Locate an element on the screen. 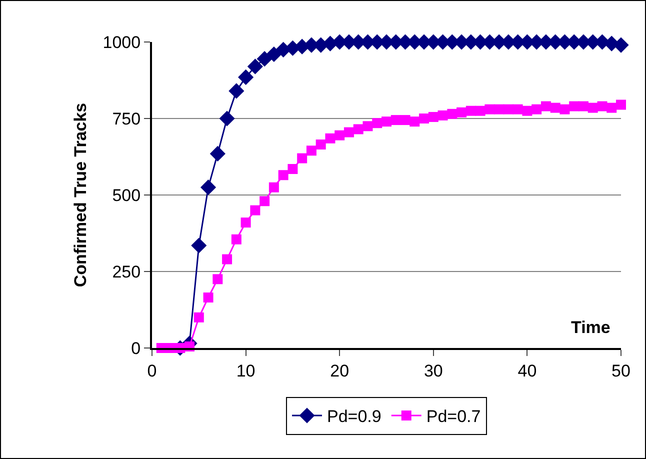  y-tick-label: 1000 is located at coordinates (121, 42).